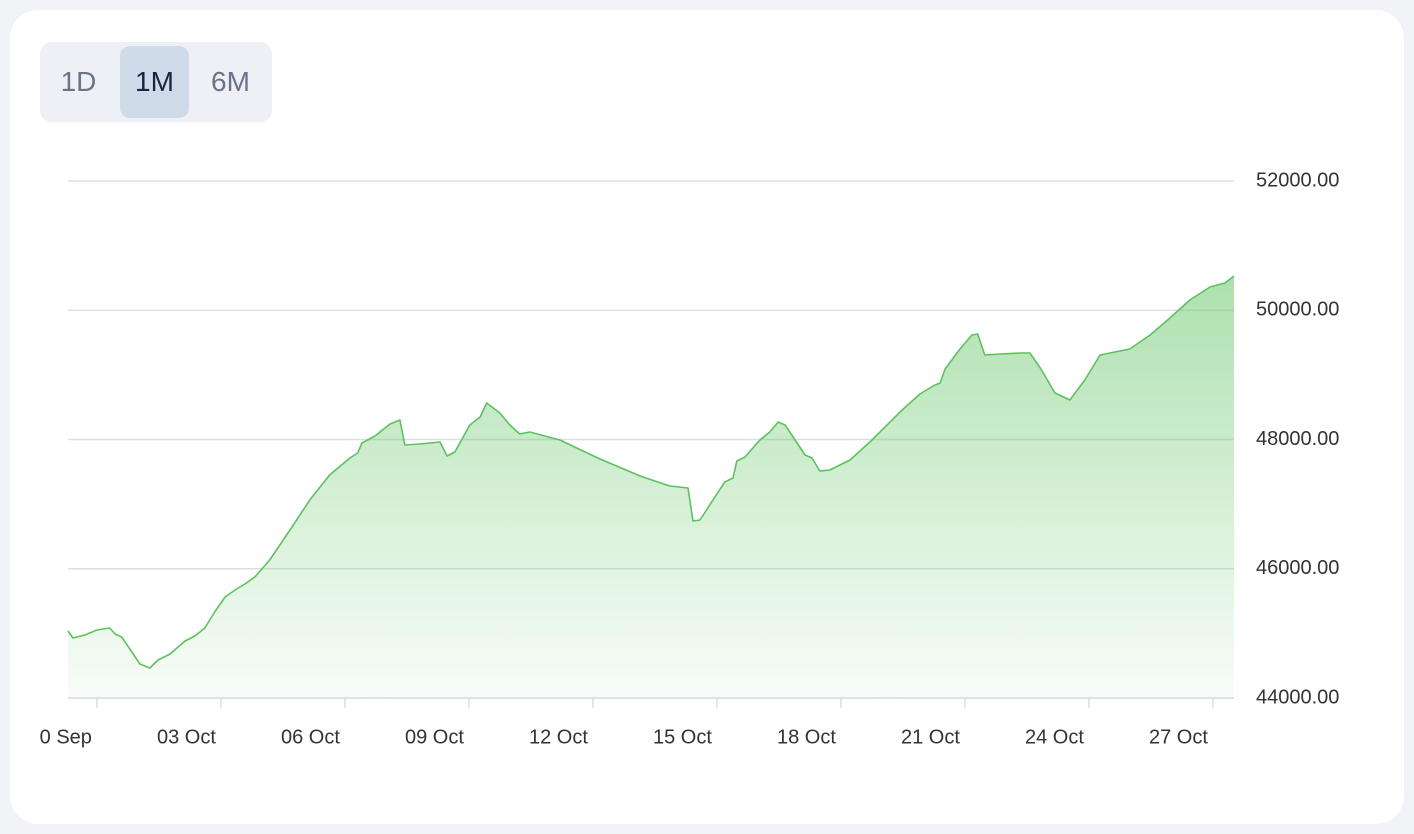 The width and height of the screenshot is (1414, 834). Describe the element at coordinates (230, 82) in the screenshot. I see `range-button: 6M` at that location.